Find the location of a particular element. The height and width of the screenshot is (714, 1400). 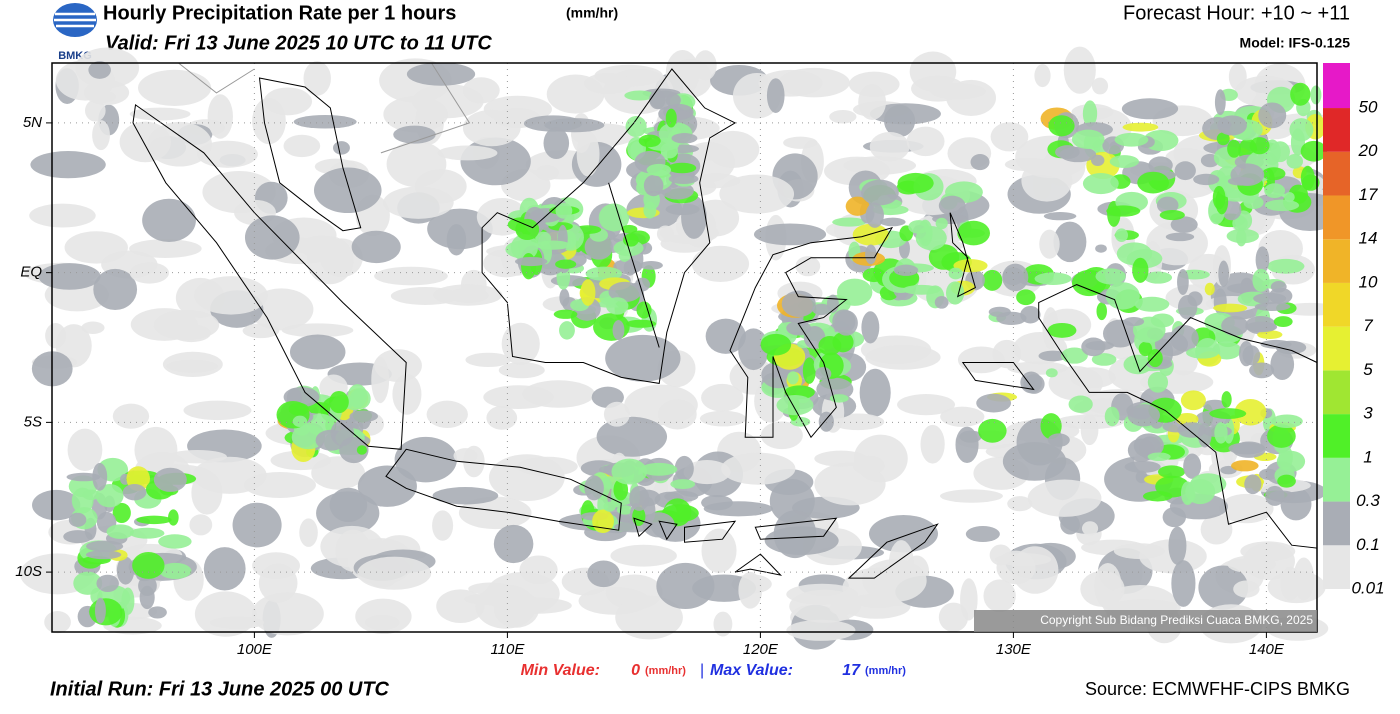

valid-time: Valid: Fri 13 June 2025 10 UTC to 11 UTC is located at coordinates (298, 43).